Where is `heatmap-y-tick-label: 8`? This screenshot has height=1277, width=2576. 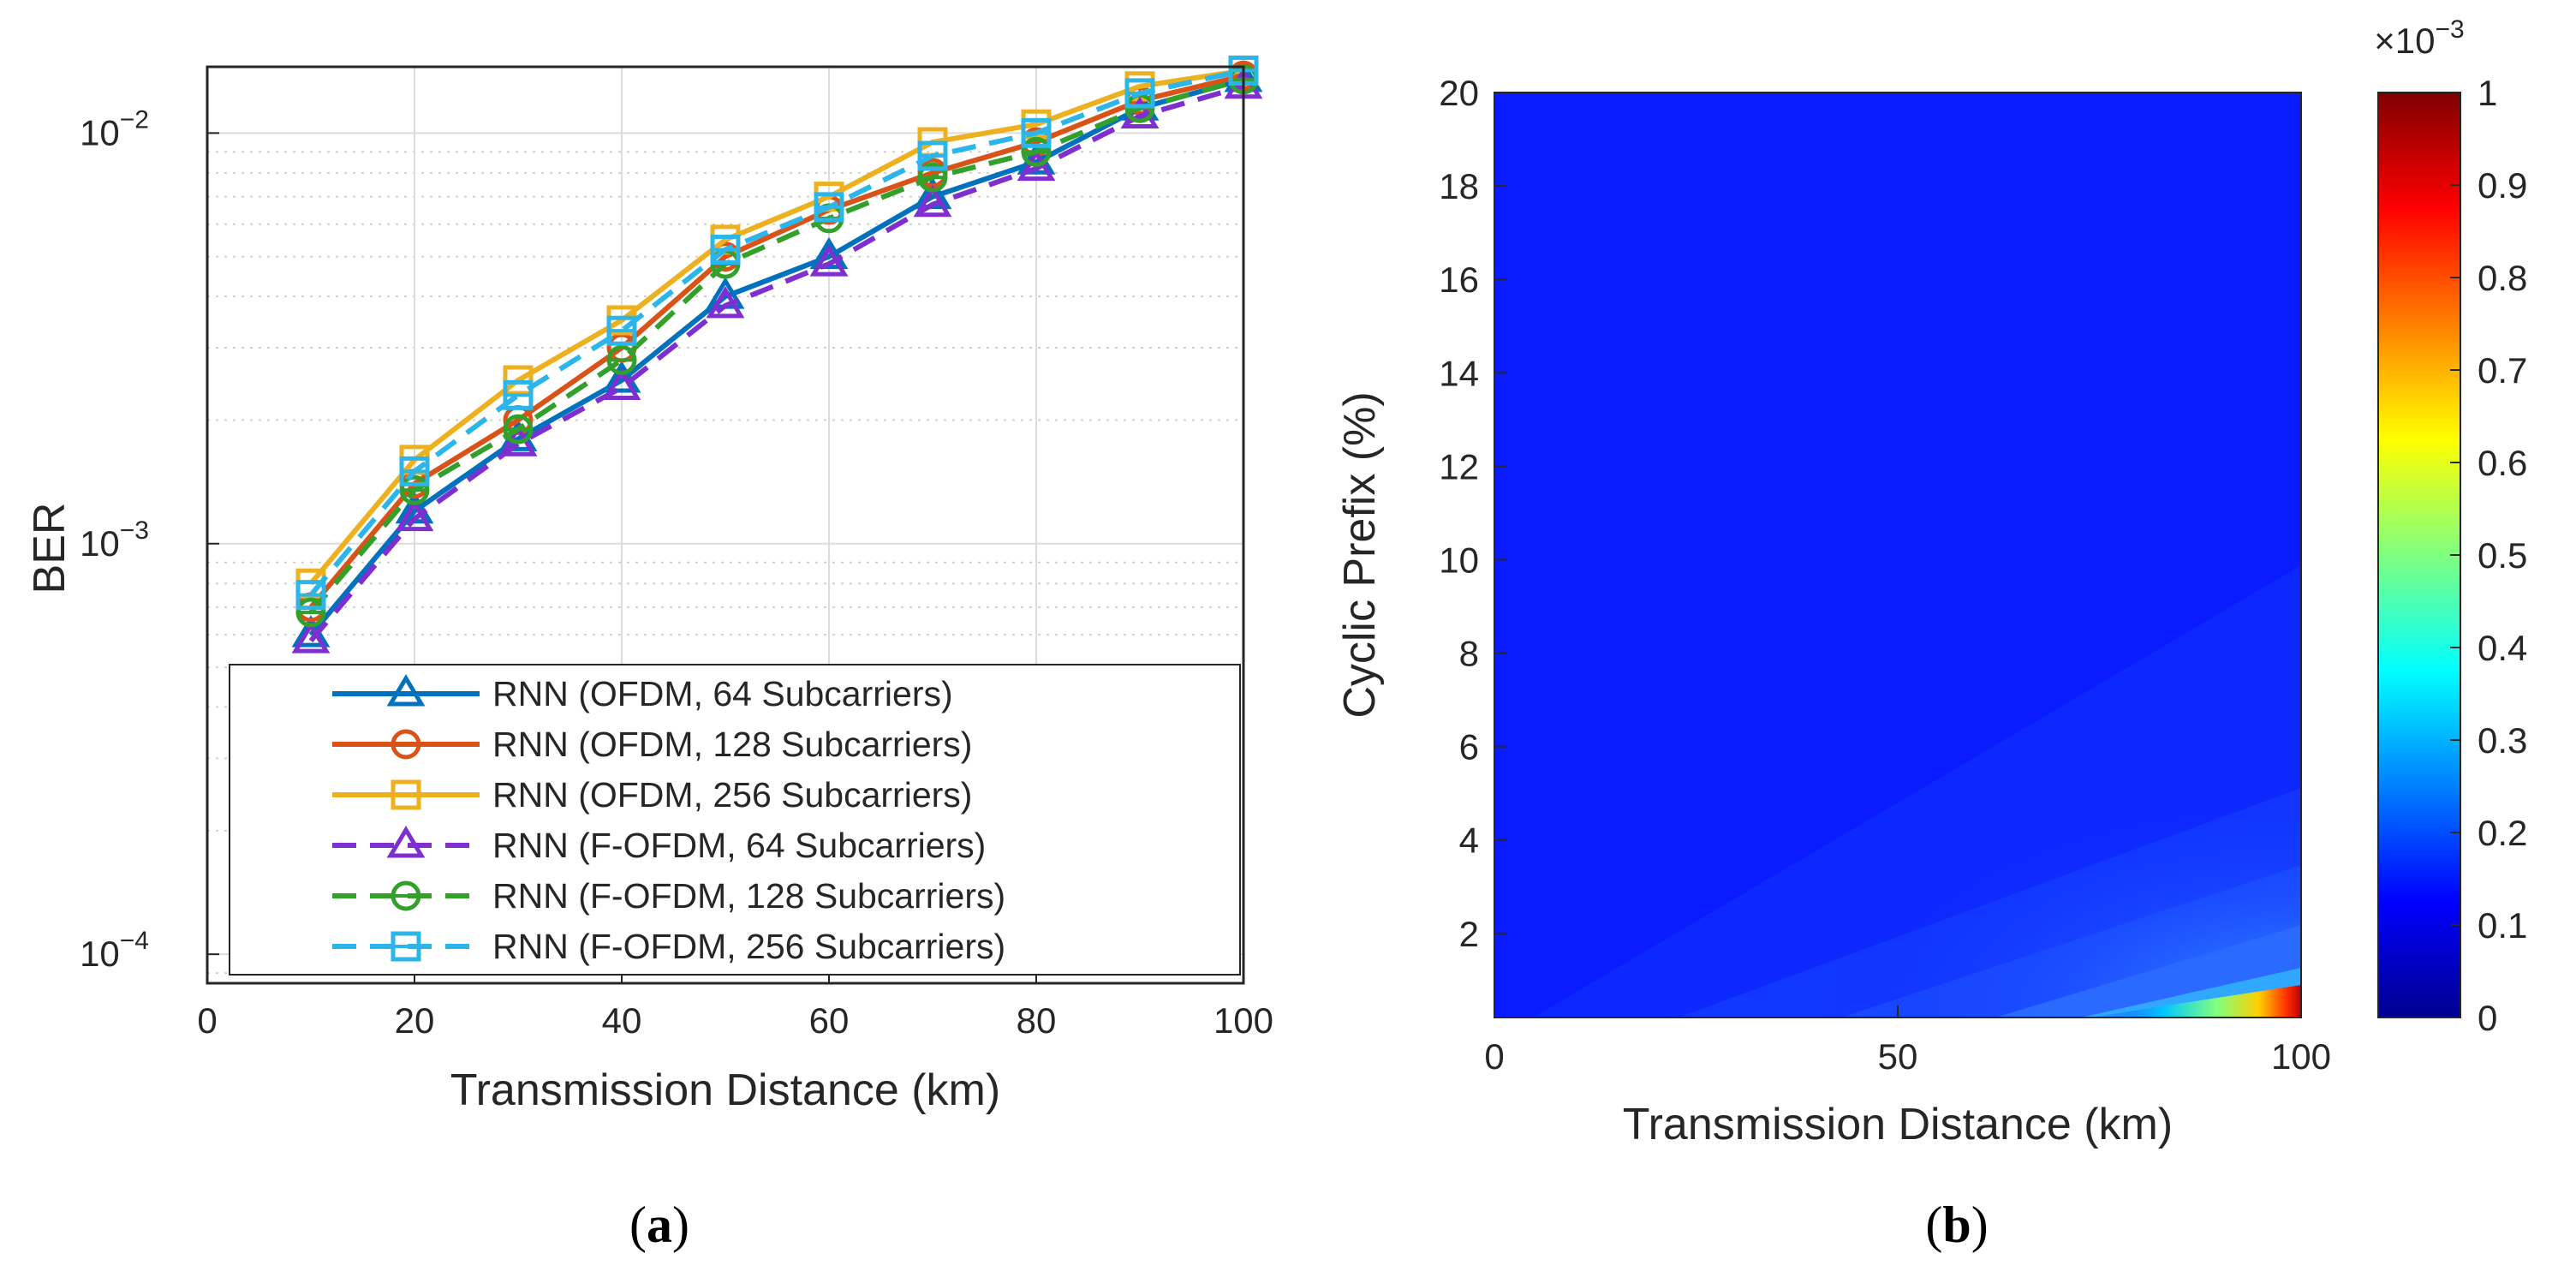 heatmap-y-tick-label: 8 is located at coordinates (1469, 654).